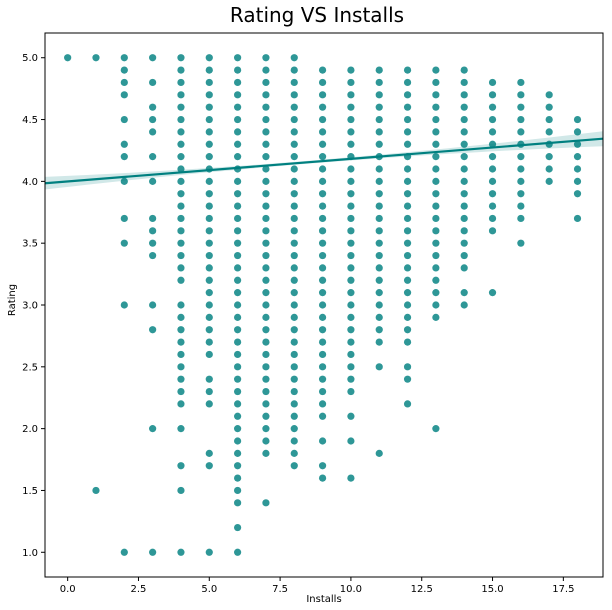  What do you see at coordinates (280, 589) in the screenshot?
I see `x-tick-label: 7.5` at bounding box center [280, 589].